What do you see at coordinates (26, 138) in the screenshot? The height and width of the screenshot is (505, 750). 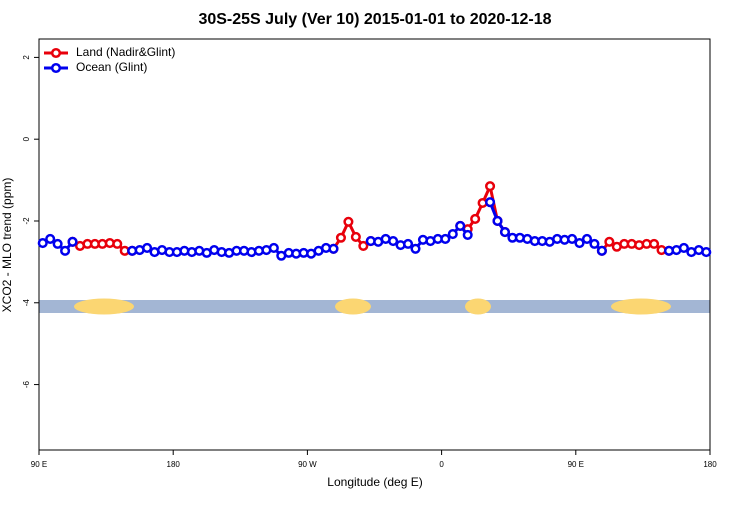 I see `y-tick-label: 0` at bounding box center [26, 138].